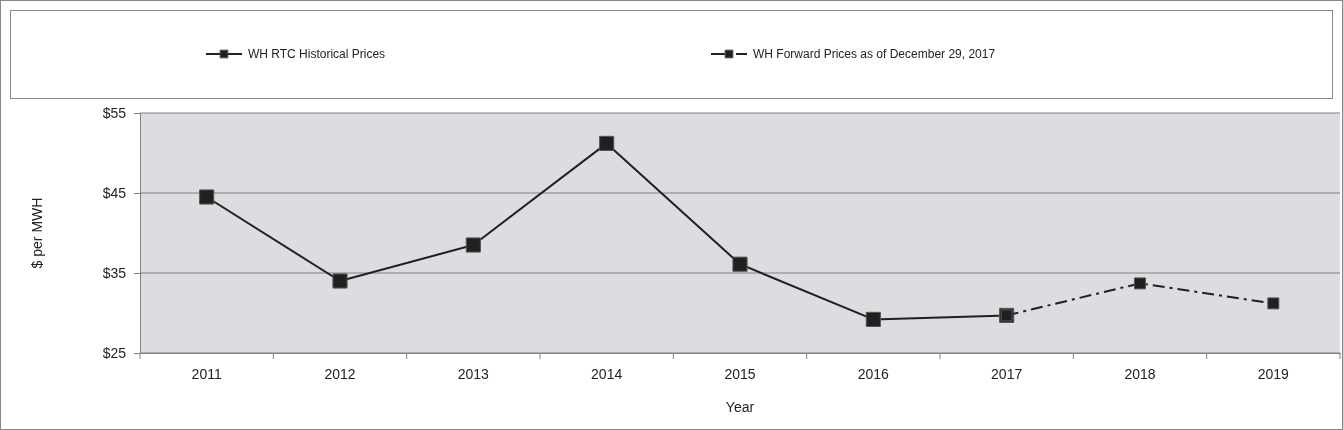 This screenshot has height=430, width=1343. What do you see at coordinates (1007, 373) in the screenshot?
I see `x-tick-label: 2017` at bounding box center [1007, 373].